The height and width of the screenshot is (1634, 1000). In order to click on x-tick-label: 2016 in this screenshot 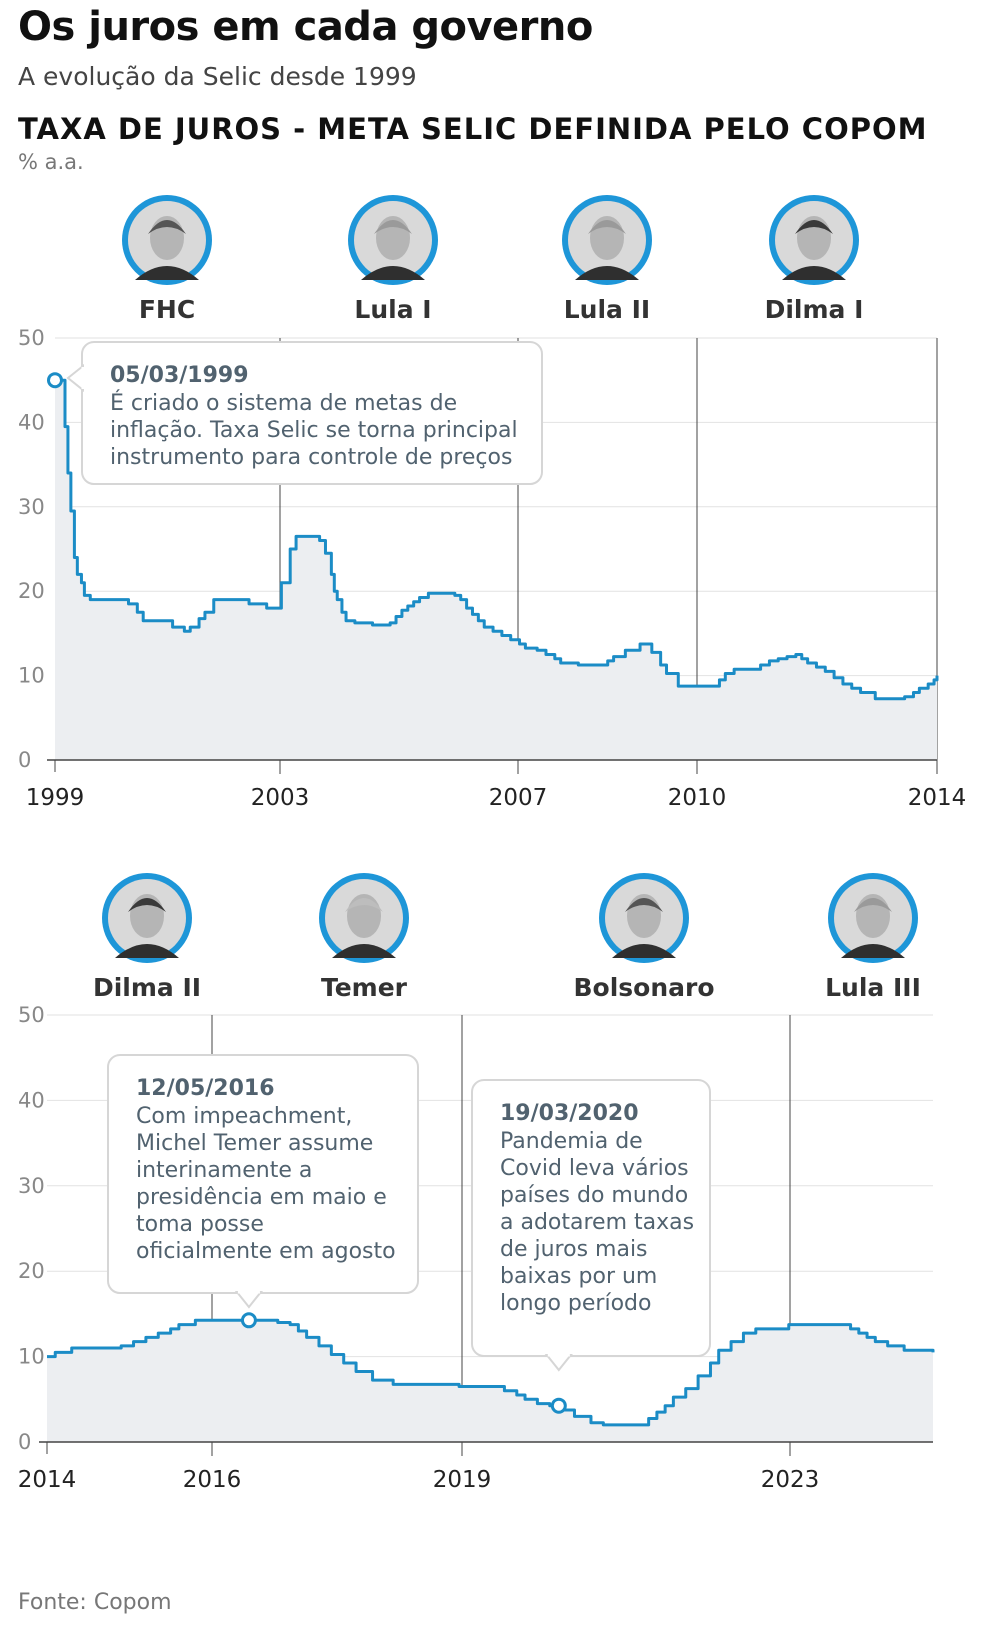, I will do `click(212, 1480)`.